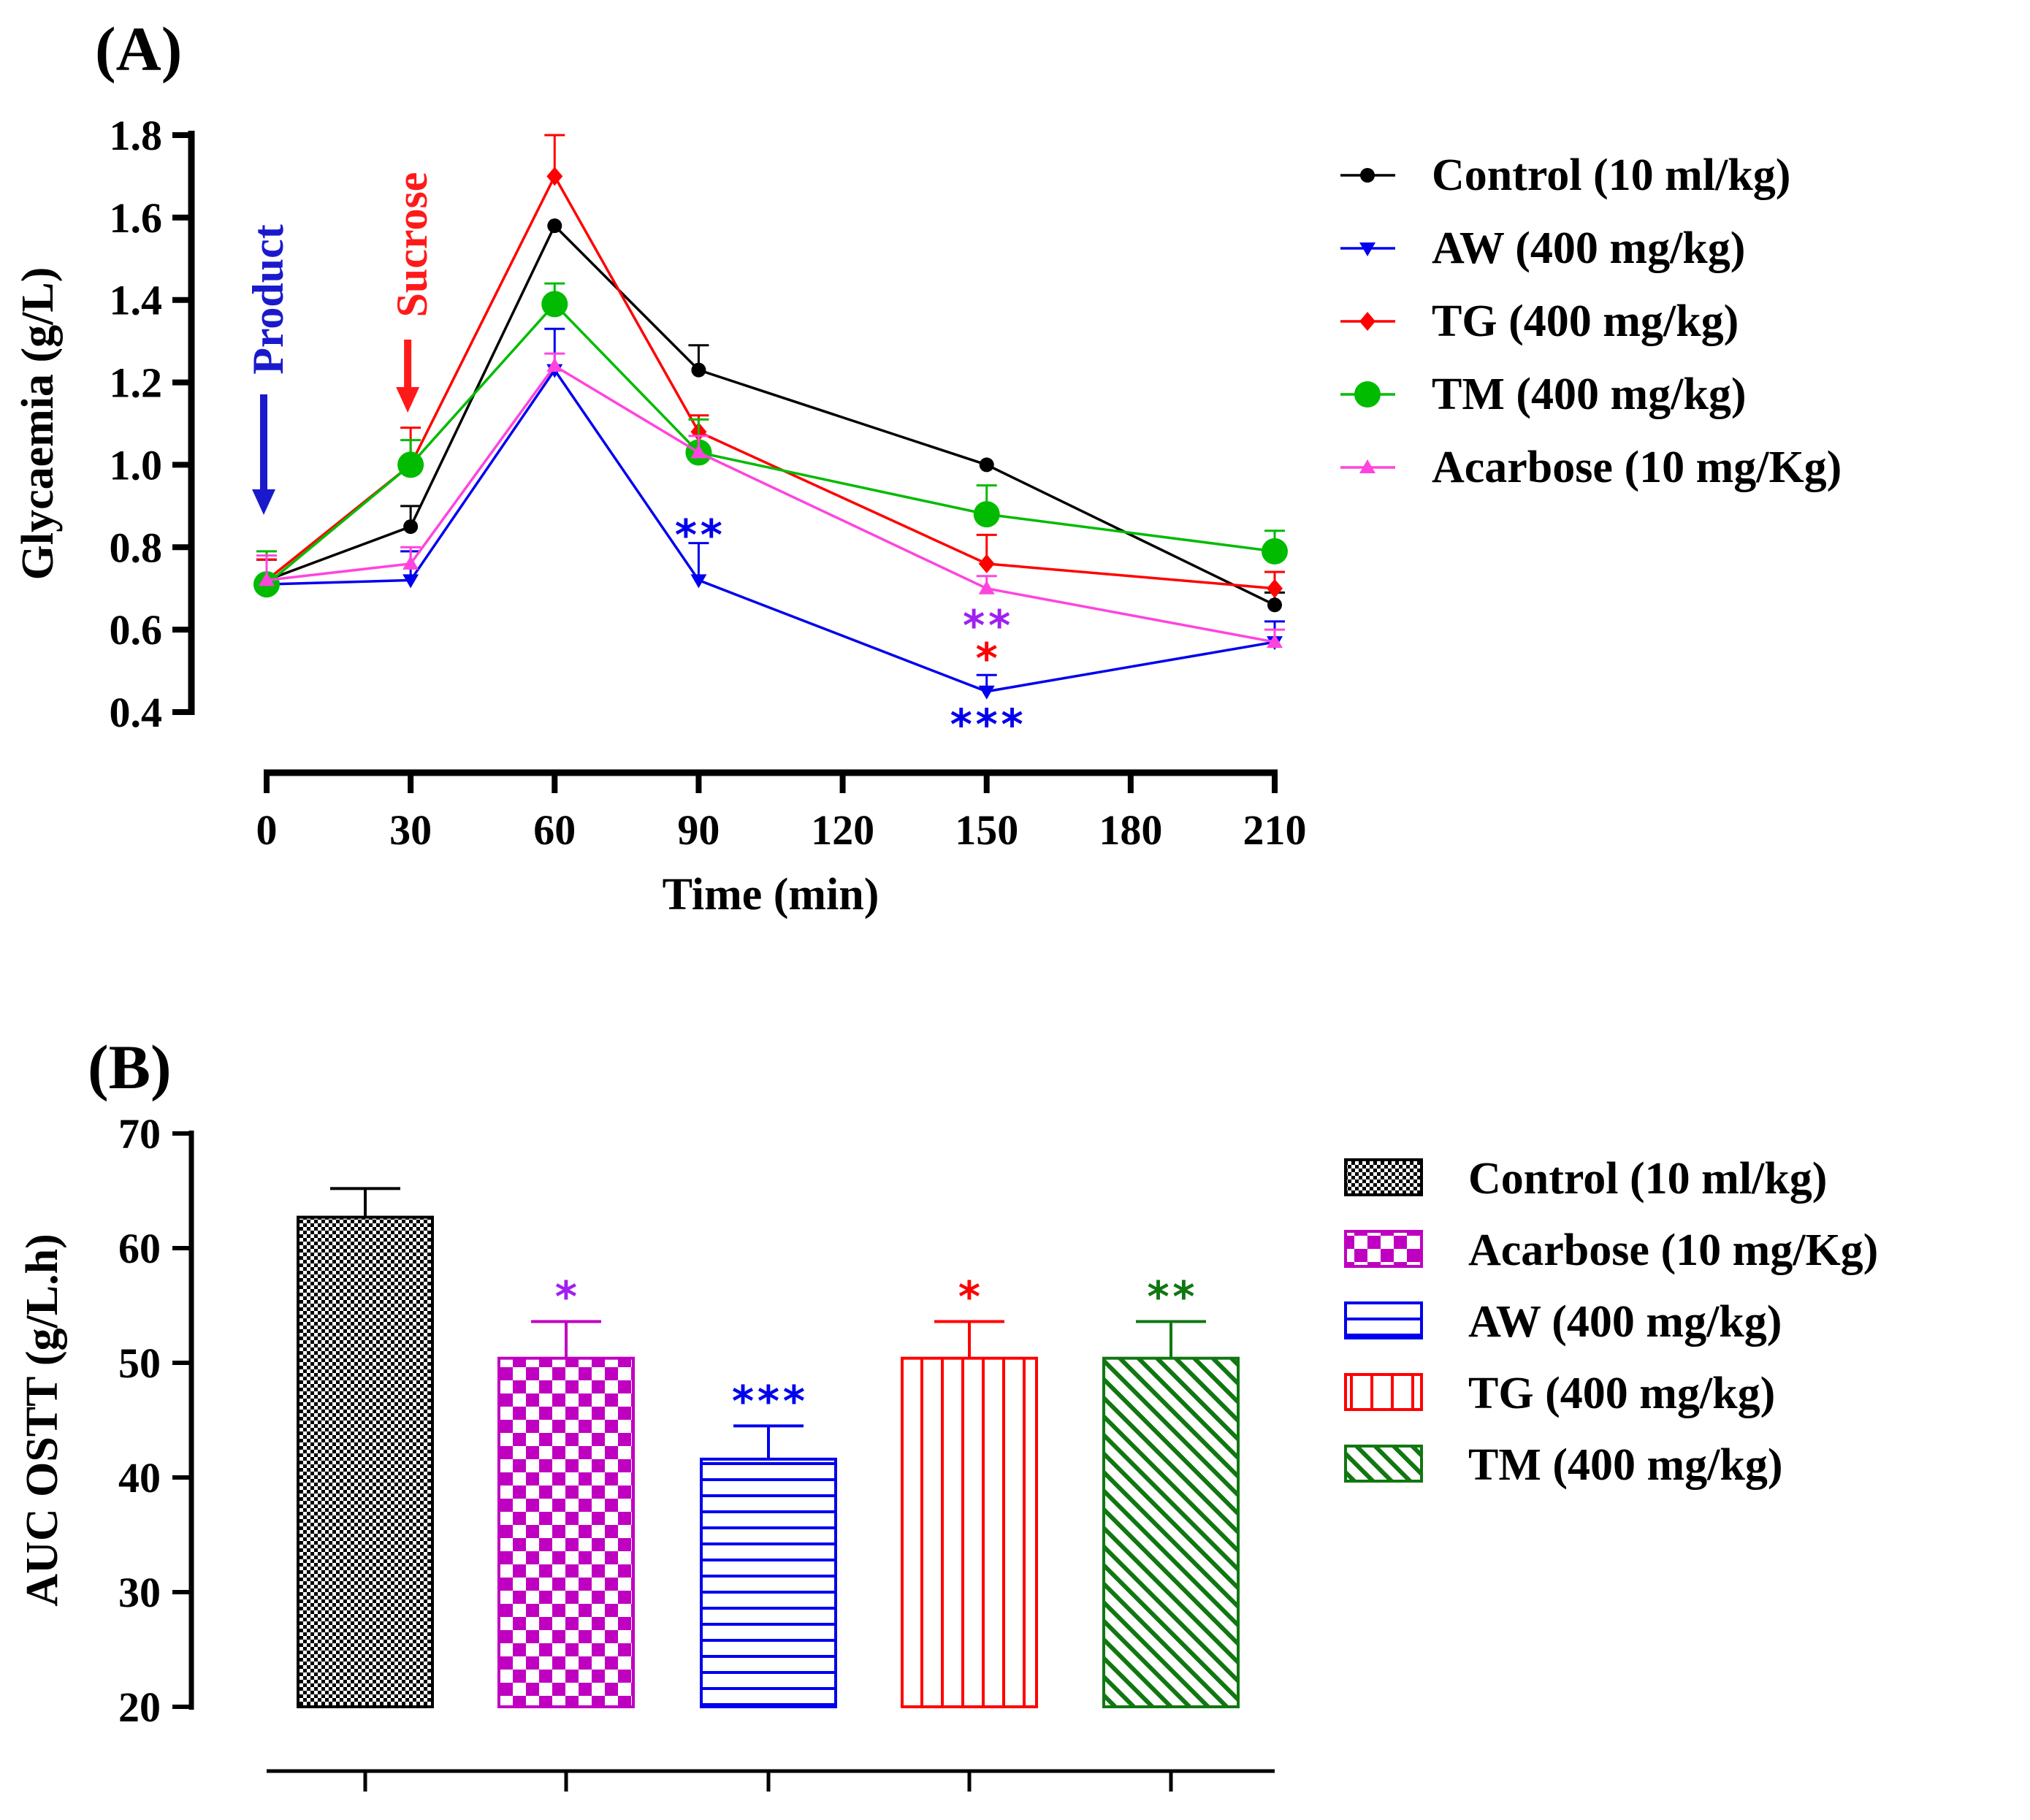 Image resolution: width=2030 pixels, height=1820 pixels. I want to click on product-arrow-head, so click(263, 502).